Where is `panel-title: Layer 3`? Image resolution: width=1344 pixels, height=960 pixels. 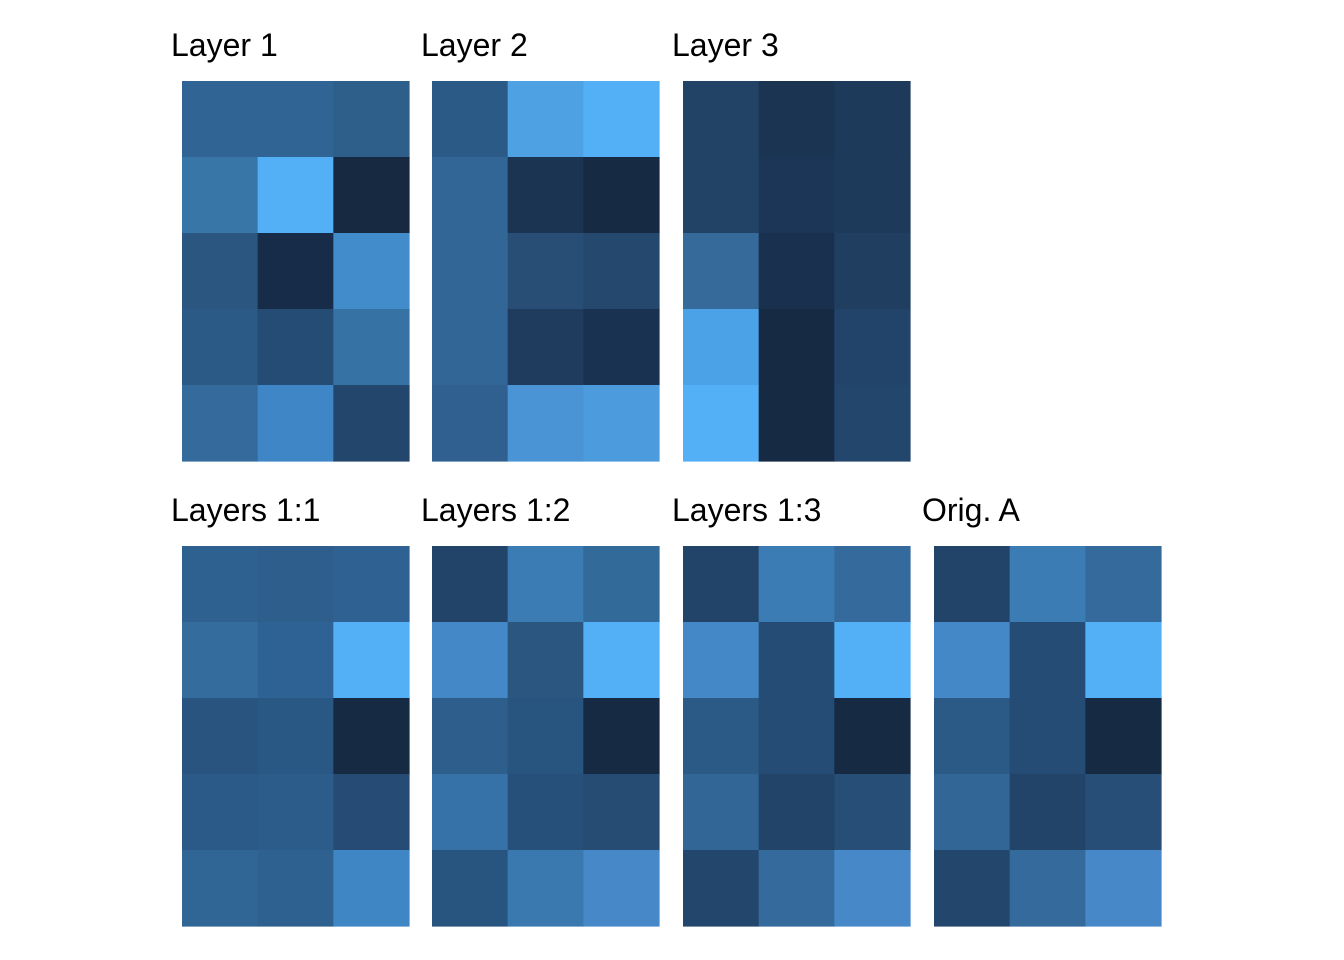
panel-title: Layer 3 is located at coordinates (725, 45).